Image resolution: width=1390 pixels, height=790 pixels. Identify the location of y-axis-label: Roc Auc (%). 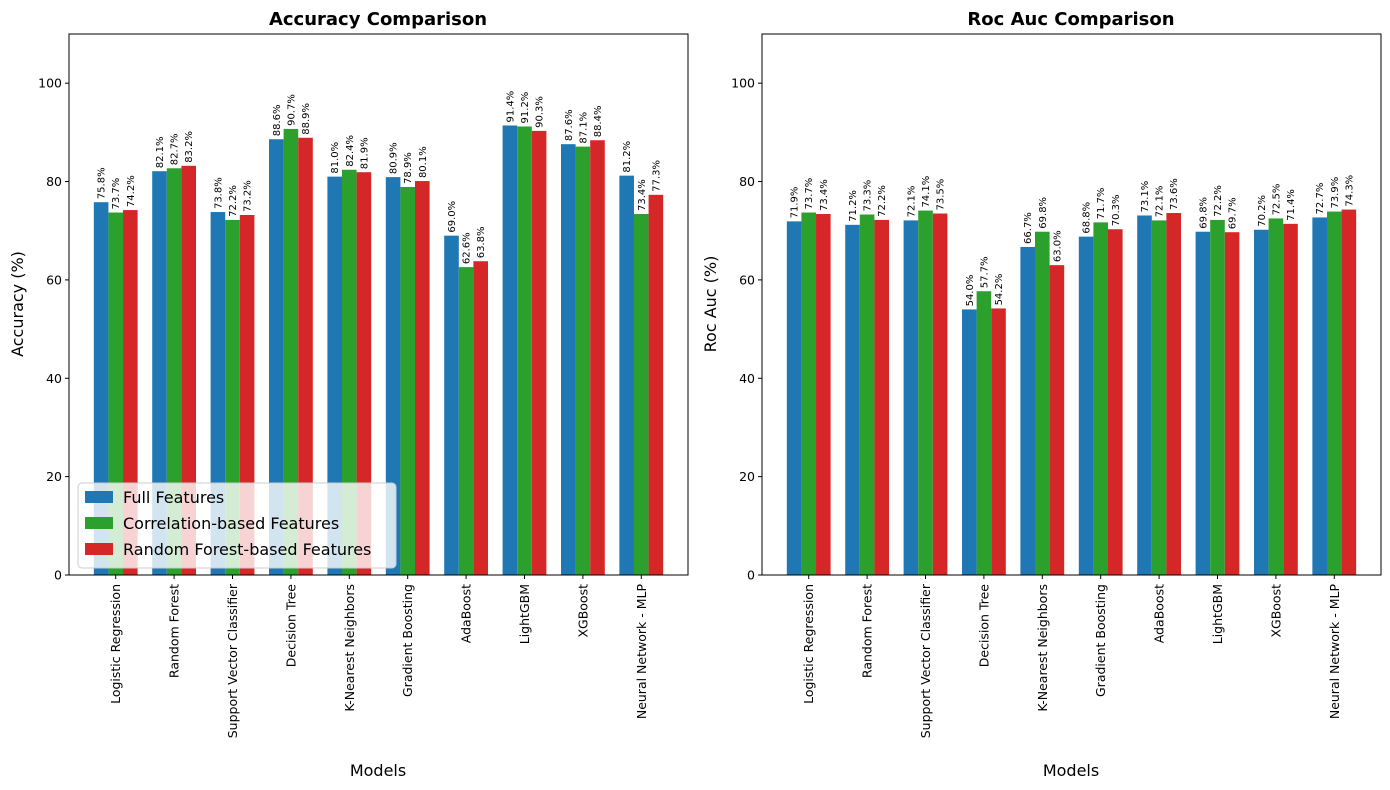
(710, 304).